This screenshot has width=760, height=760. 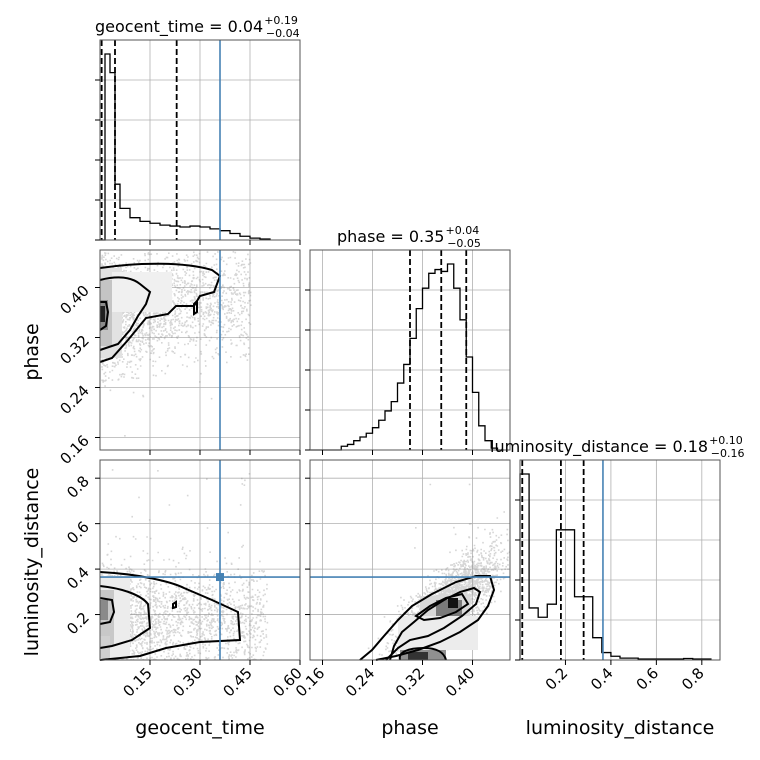 I want to click on ytick-label-phase-0: 0.16, so click(x=74, y=450).